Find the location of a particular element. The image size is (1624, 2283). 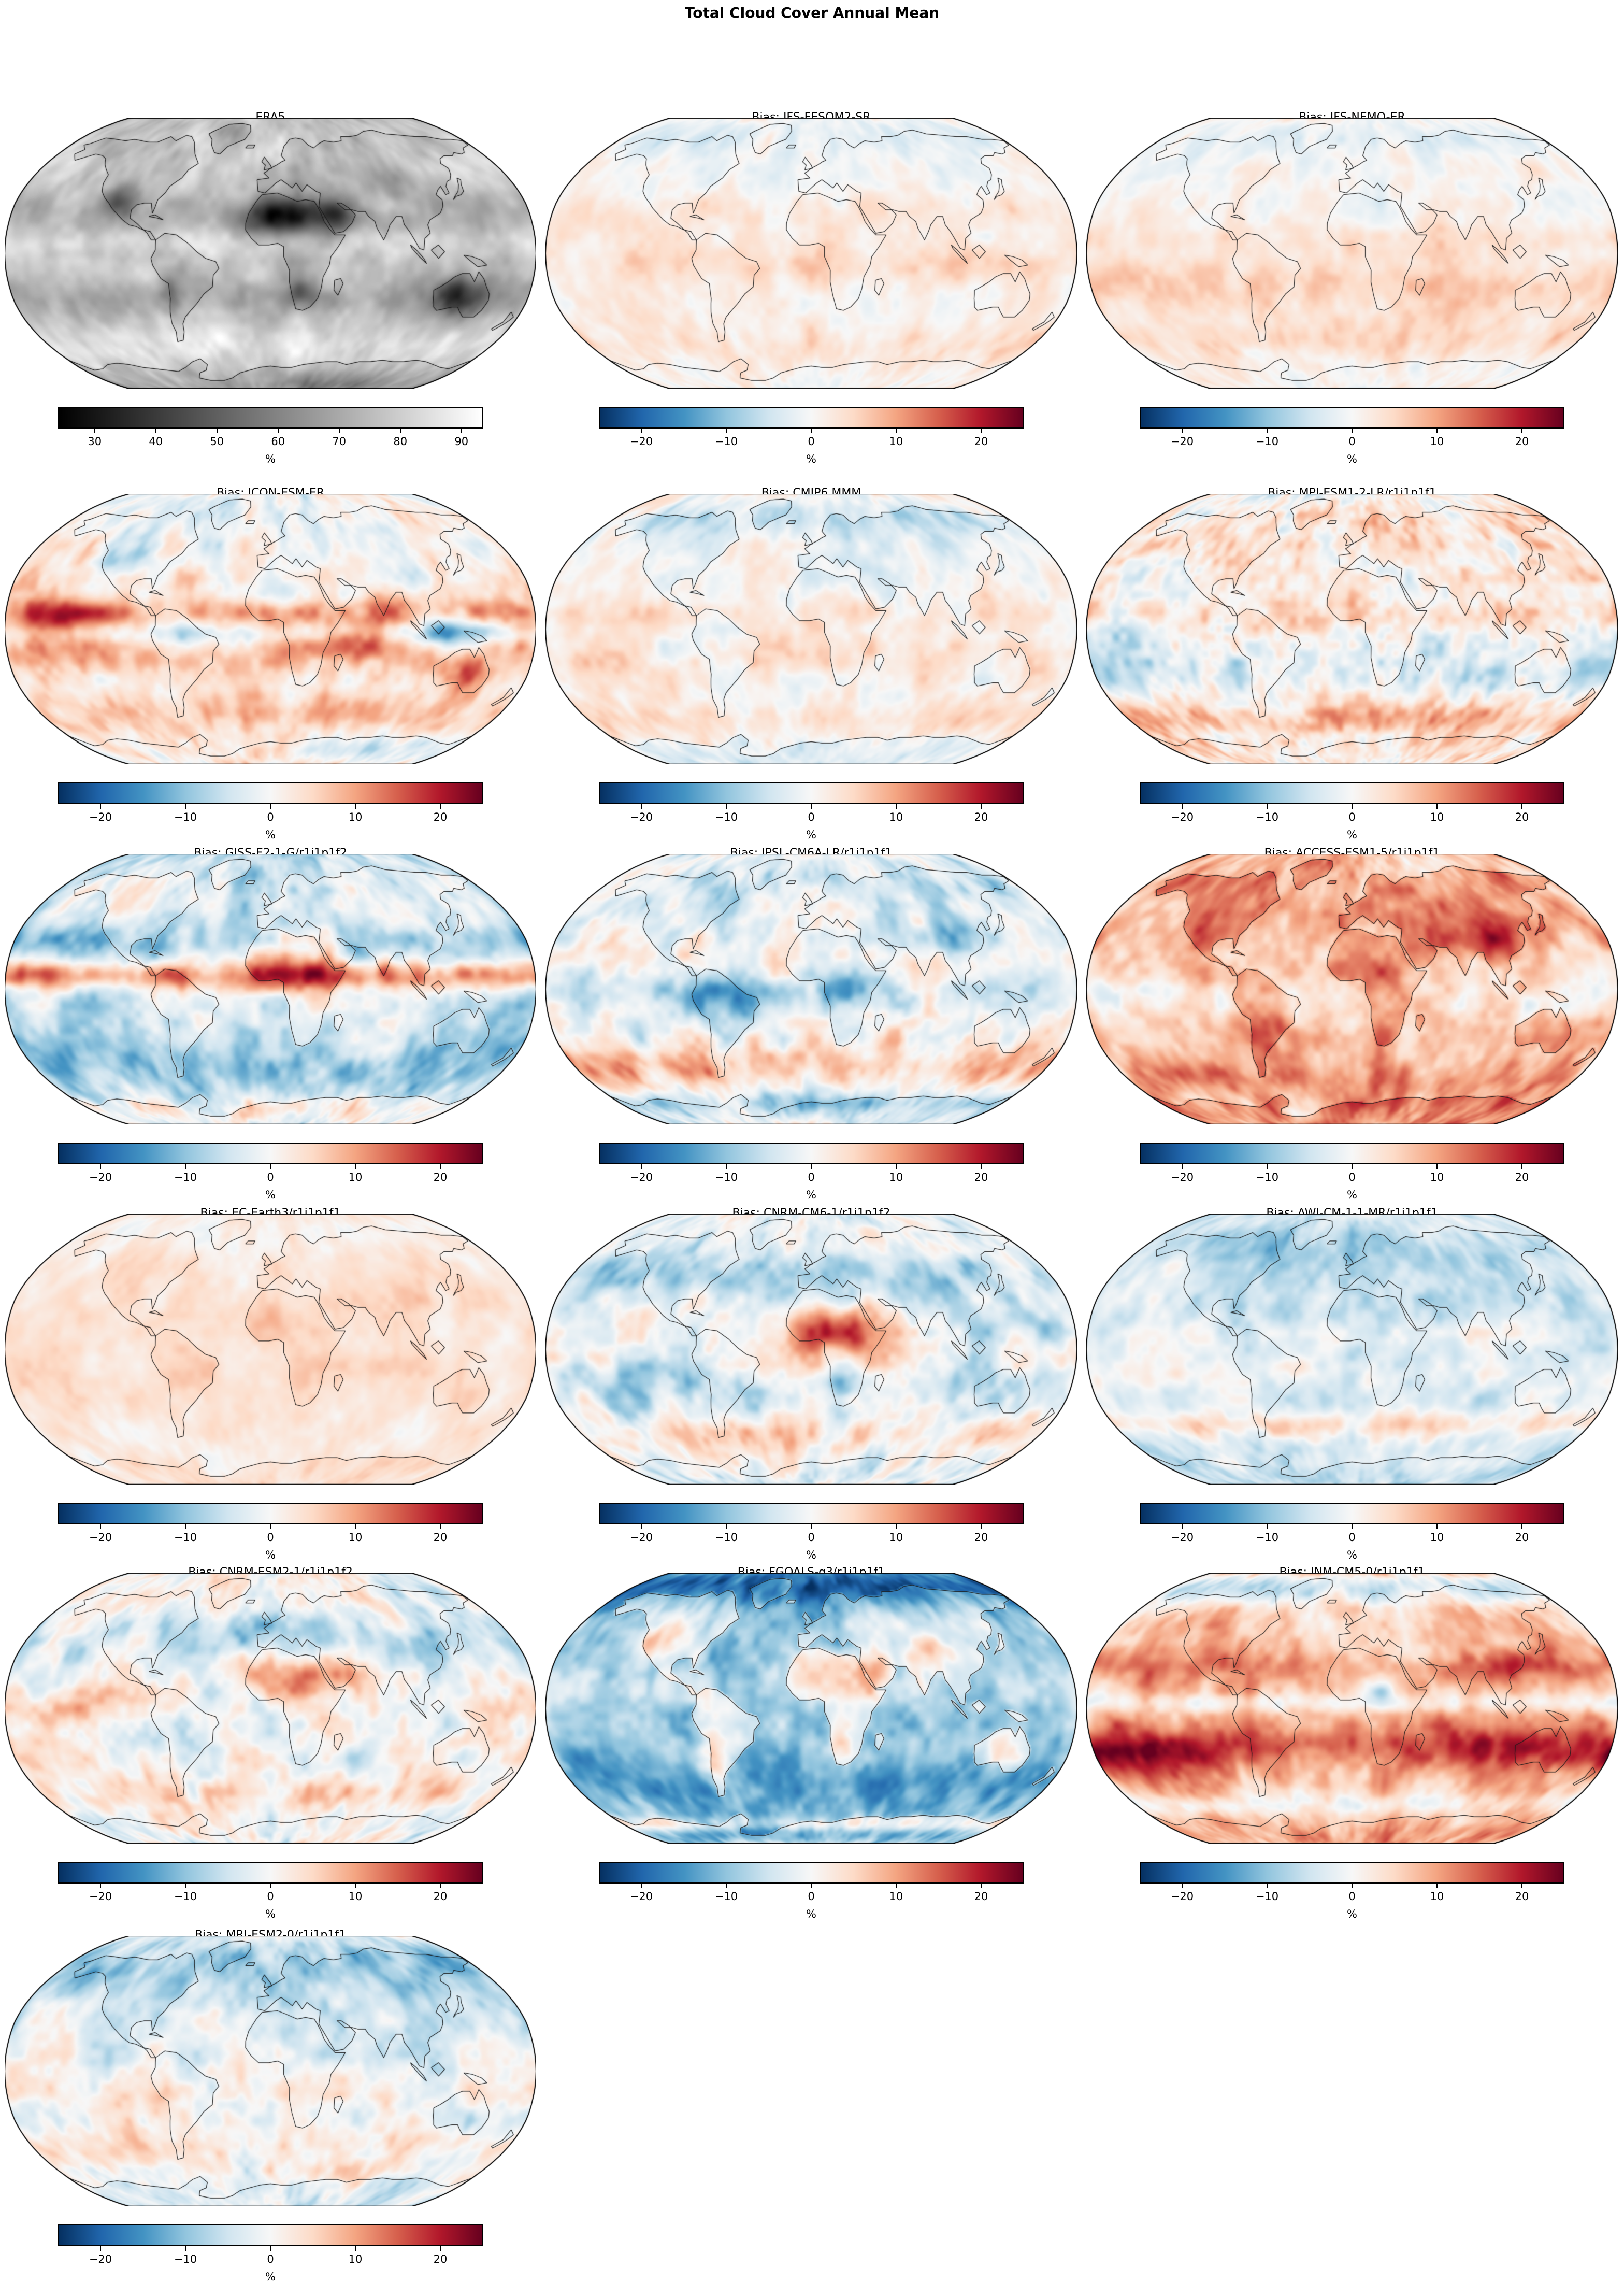

figure-title: Total Cloud Cover Annual Mean is located at coordinates (812, 13).